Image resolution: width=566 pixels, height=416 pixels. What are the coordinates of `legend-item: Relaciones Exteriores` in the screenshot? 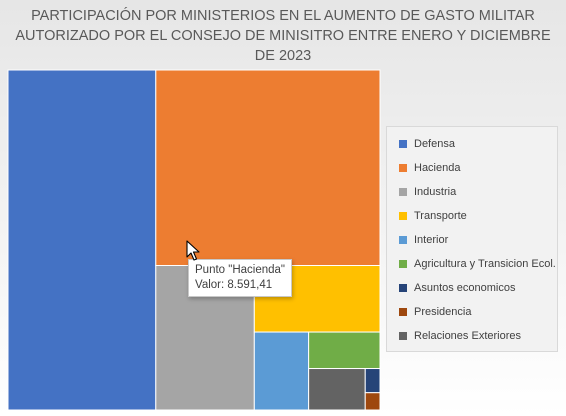 It's located at (478, 336).